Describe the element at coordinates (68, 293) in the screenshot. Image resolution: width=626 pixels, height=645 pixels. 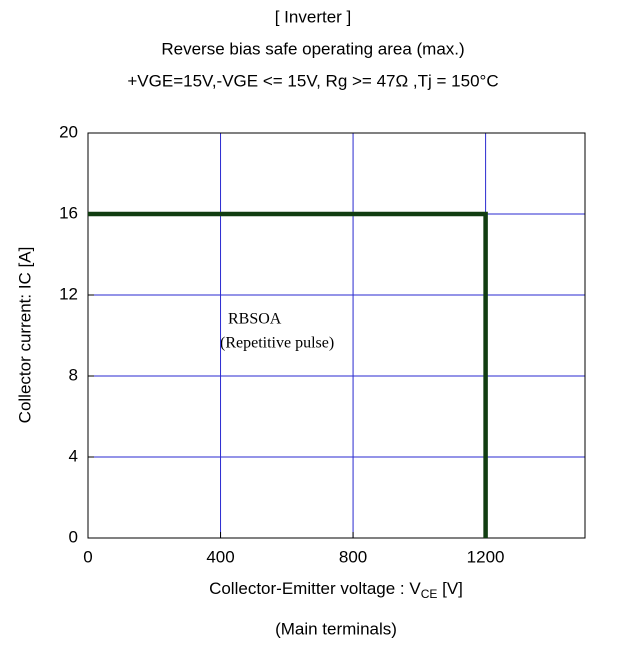
I see `y-tick-label: 12` at that location.